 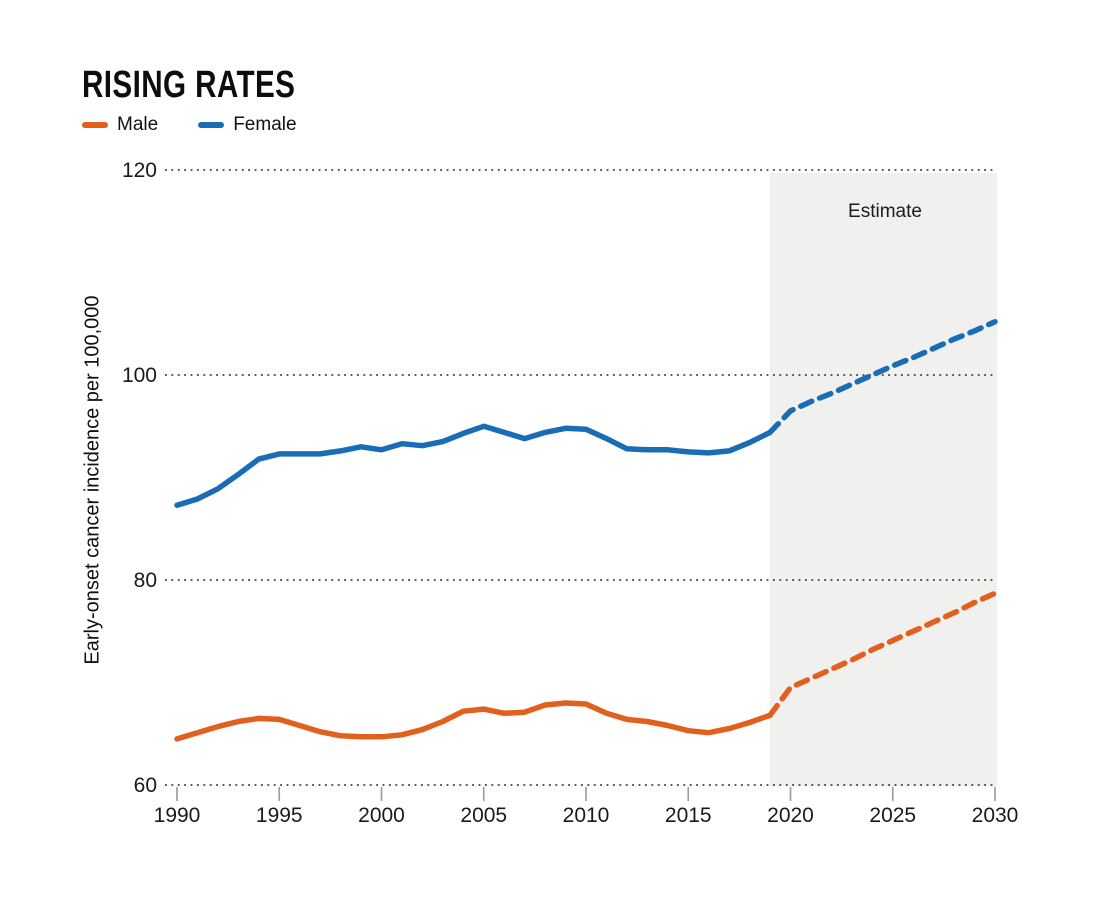 What do you see at coordinates (586, 815) in the screenshot?
I see `x-tick-label: 2010` at bounding box center [586, 815].